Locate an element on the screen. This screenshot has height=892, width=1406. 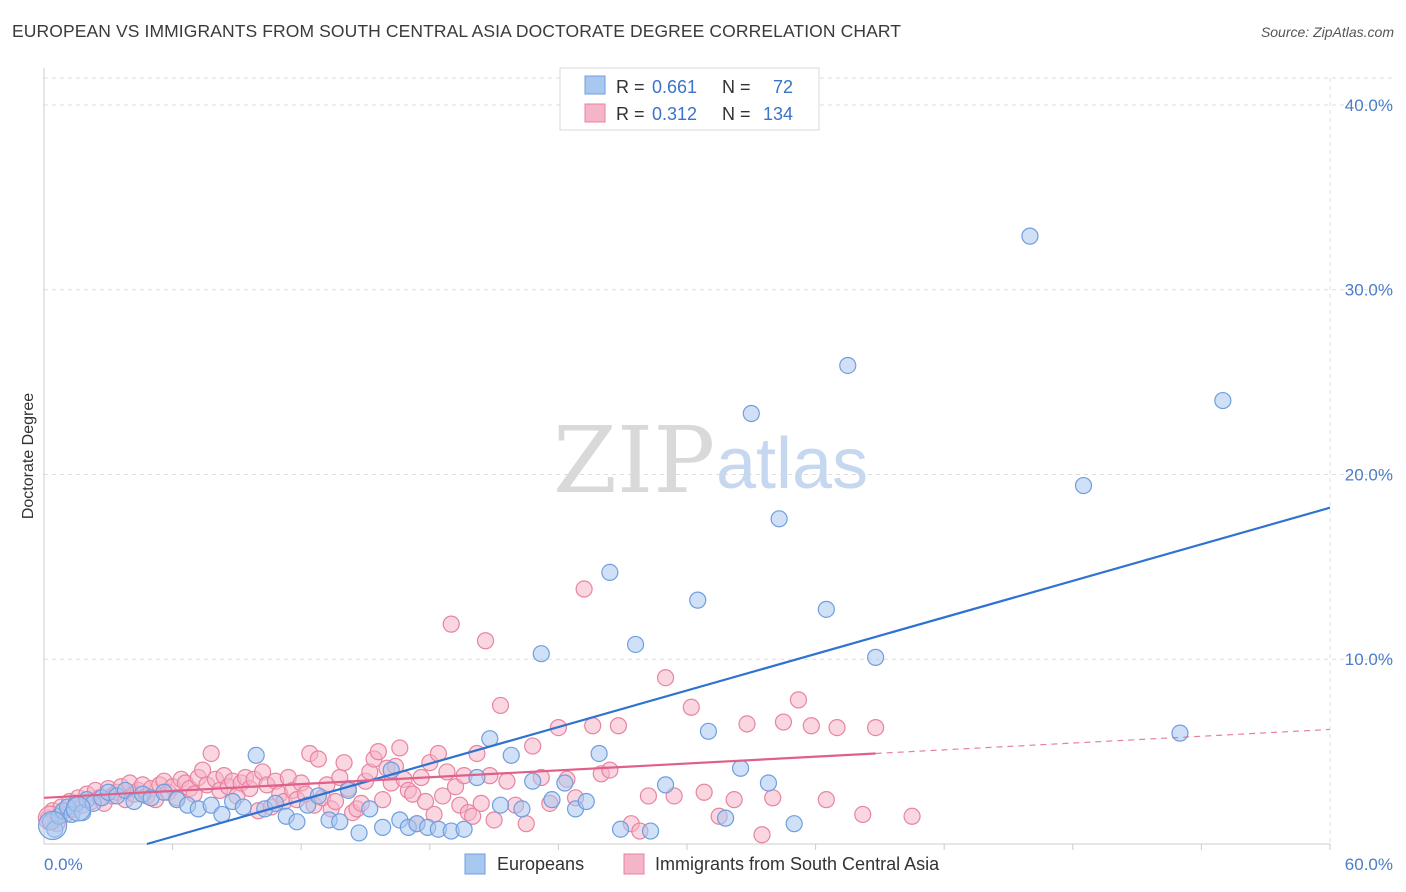
chart-source: Source: ZipAtlas.com is located at coordinates (1327, 32).